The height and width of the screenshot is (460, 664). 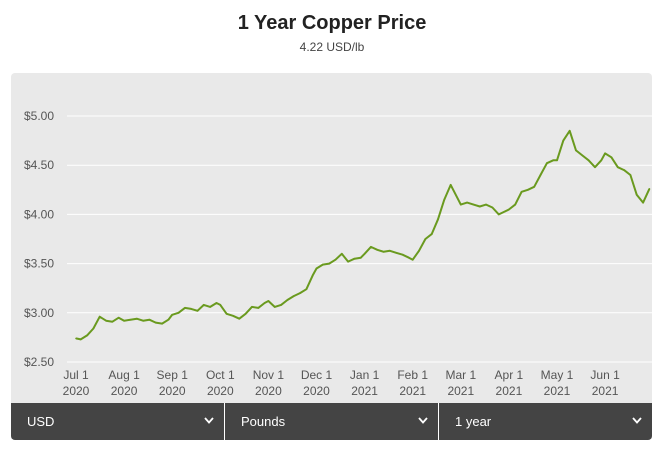 What do you see at coordinates (557, 375) in the screenshot?
I see `x-tick-label: May 1` at bounding box center [557, 375].